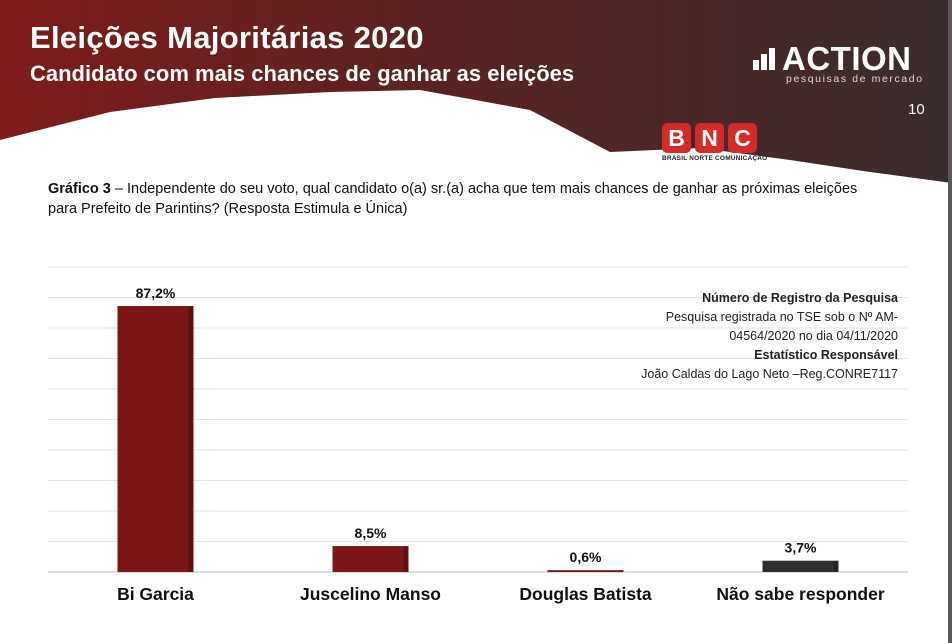 This screenshot has width=952, height=643. I want to click on action-logo: ACTION pesquisas de mercado, so click(844, 64).